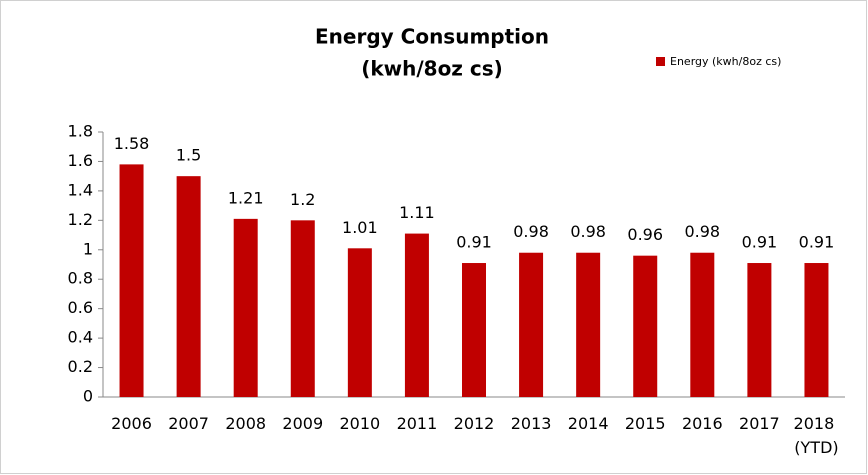 This screenshot has width=868, height=475. I want to click on data-label: 1.5, so click(188, 155).